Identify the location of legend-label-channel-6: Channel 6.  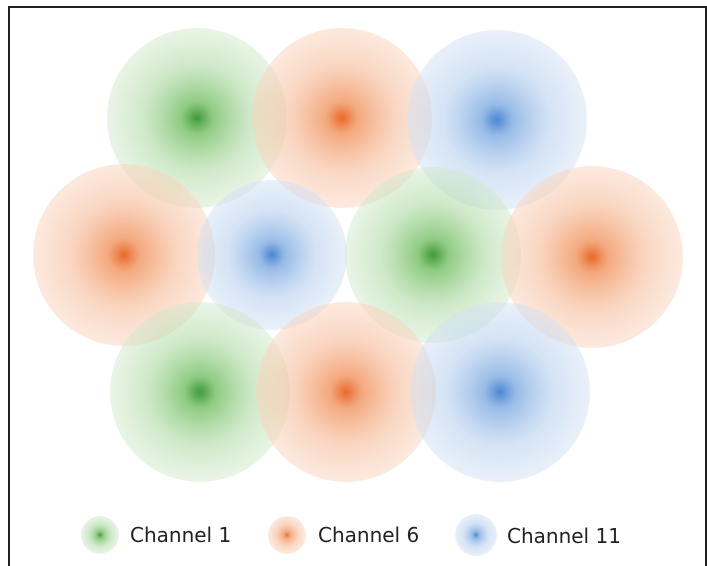
(368, 535).